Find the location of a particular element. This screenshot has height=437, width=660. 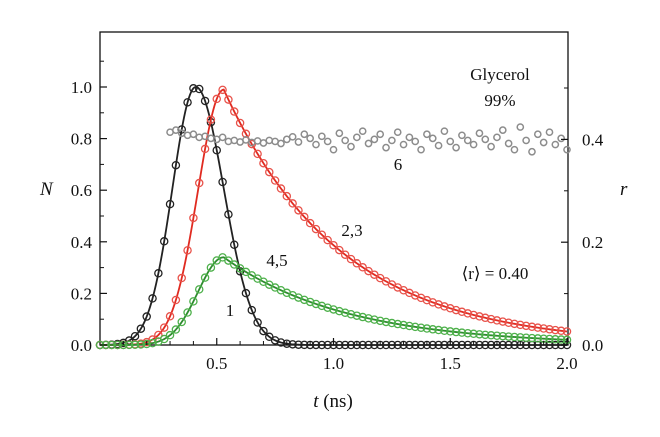

y-tick-label: 0.8 is located at coordinates (81, 139).